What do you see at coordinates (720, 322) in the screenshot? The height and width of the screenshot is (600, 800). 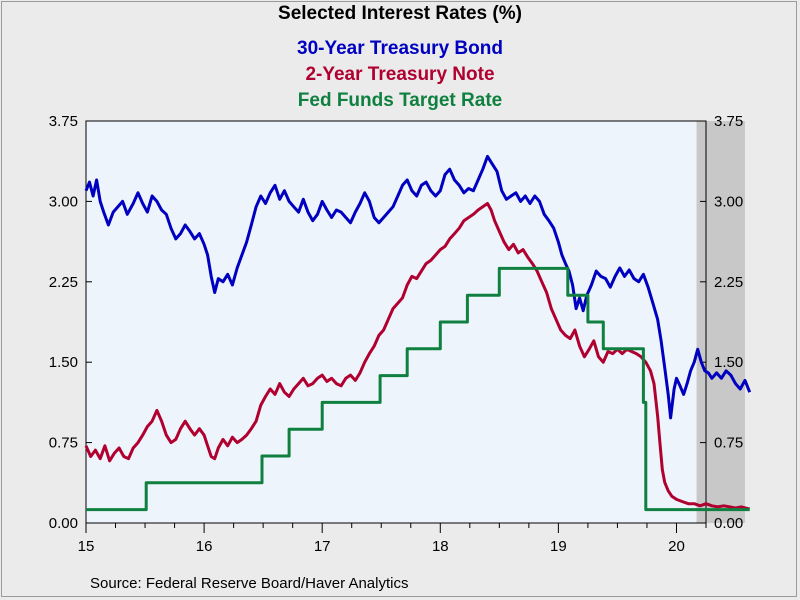 I see `recession-shading` at bounding box center [720, 322].